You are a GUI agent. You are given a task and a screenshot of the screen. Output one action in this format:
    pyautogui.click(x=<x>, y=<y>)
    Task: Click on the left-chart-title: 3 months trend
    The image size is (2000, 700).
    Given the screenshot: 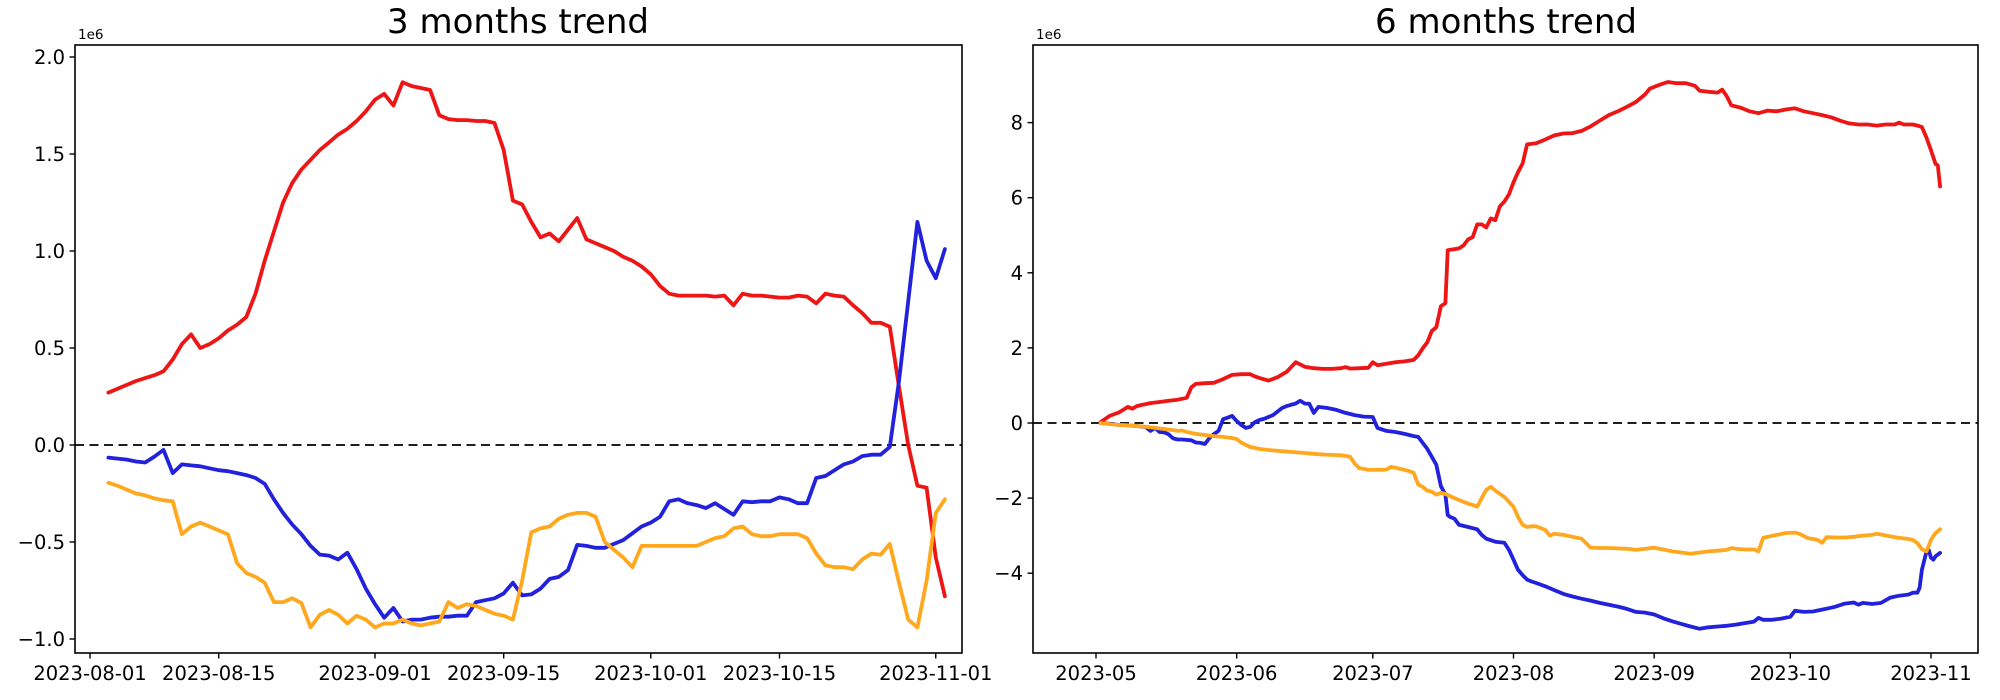 What is the action you would take?
    pyautogui.click(x=518, y=22)
    